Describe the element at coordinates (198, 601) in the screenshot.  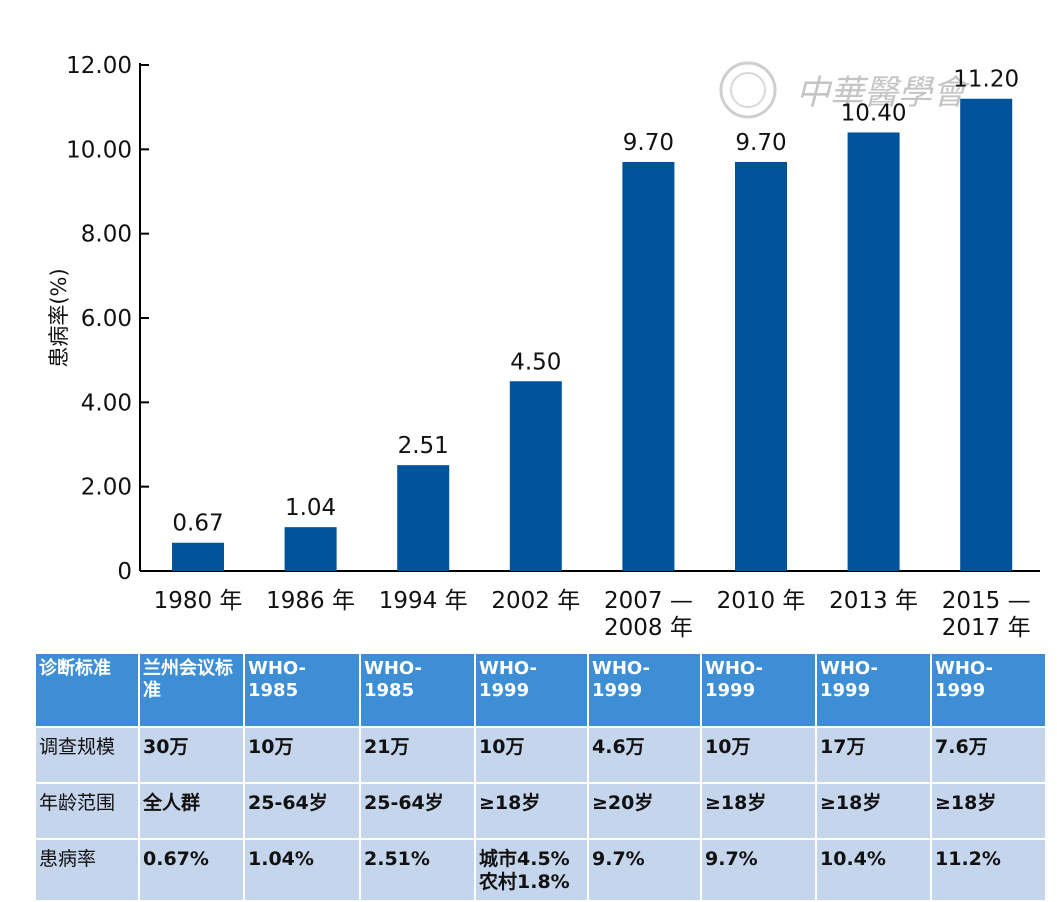
I see `x-tick-label: 1980 年` at that location.